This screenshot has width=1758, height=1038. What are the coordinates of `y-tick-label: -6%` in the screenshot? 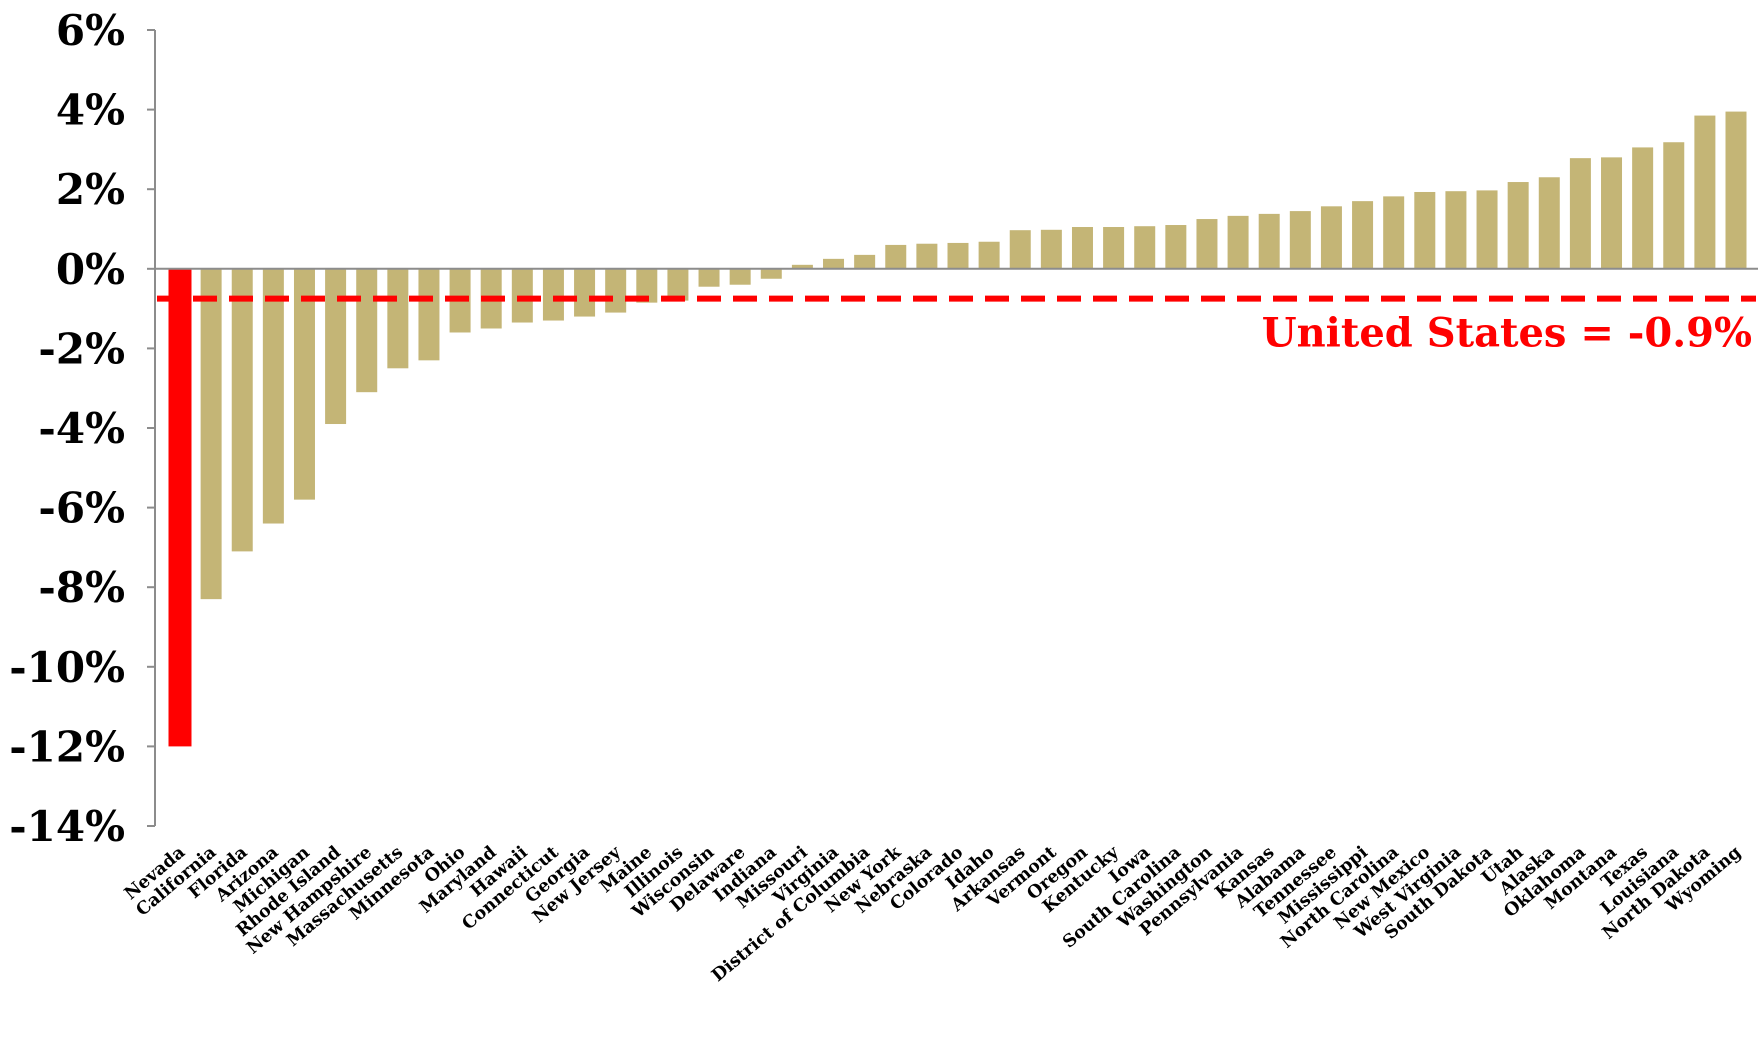 It's located at (81, 508).